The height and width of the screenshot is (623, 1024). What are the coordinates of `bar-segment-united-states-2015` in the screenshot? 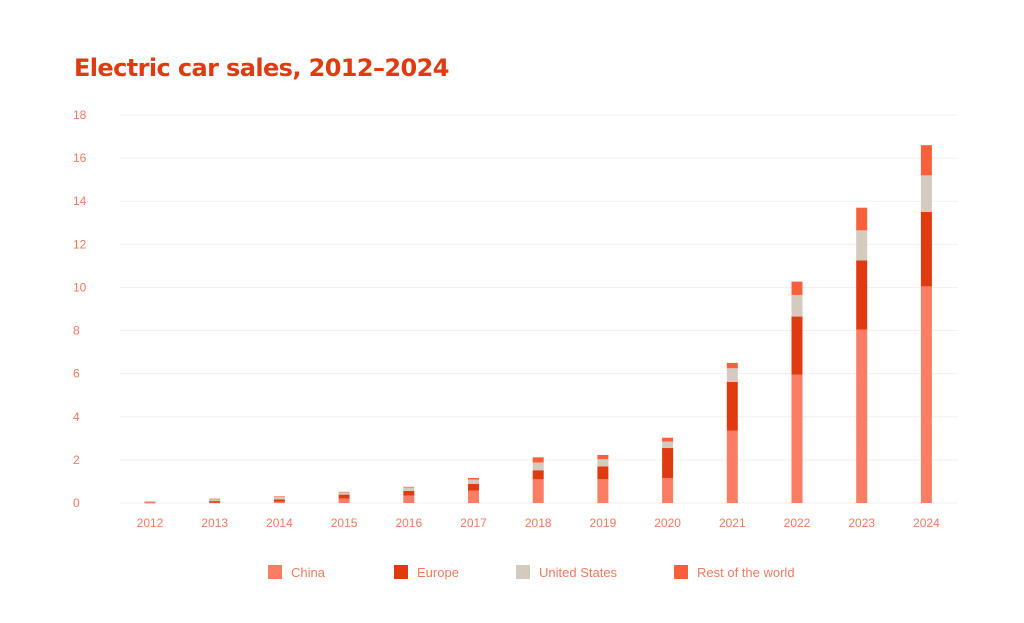 It's located at (344, 493).